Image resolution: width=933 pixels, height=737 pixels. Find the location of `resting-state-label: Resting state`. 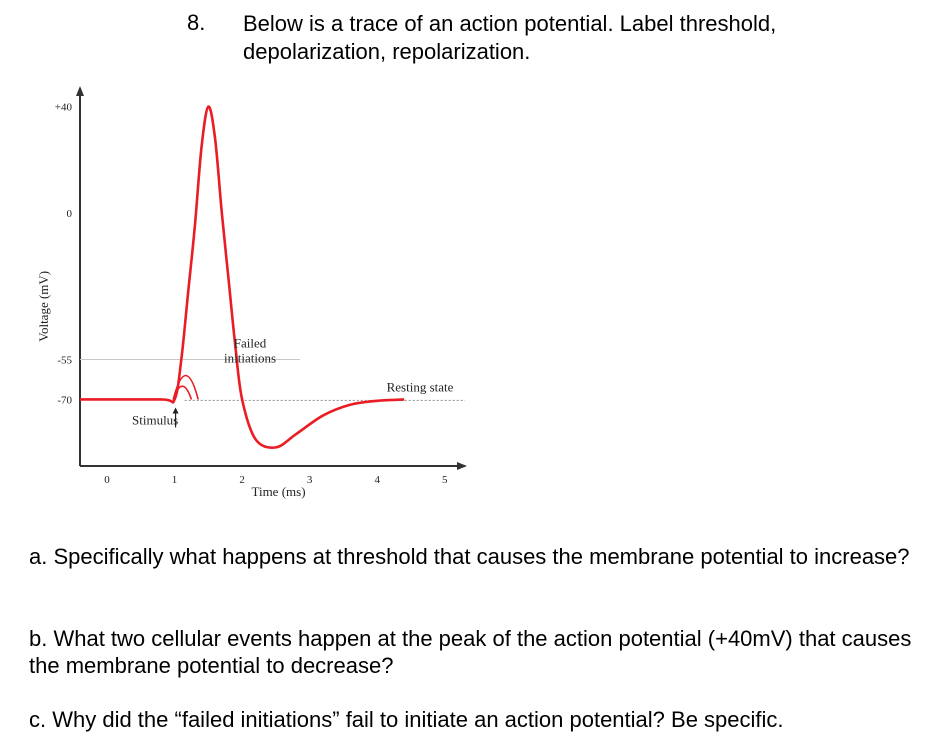

resting-state-label: Resting state is located at coordinates (420, 386).